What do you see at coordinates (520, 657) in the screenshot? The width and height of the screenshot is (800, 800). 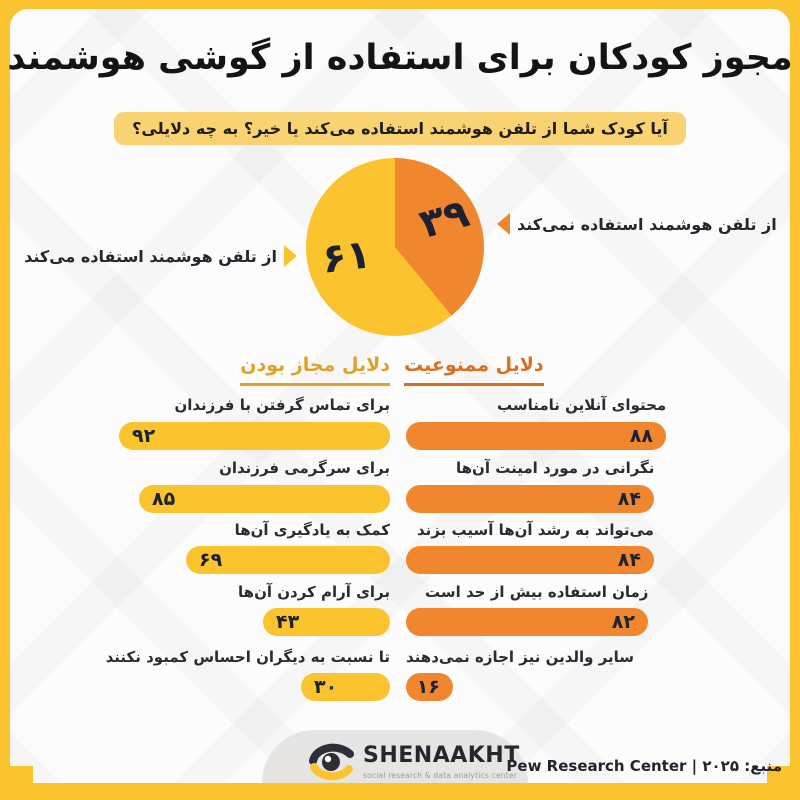 I see `bar-label-prohibited: سایر والدین نیز اجازه نمی‌دهند` at bounding box center [520, 657].